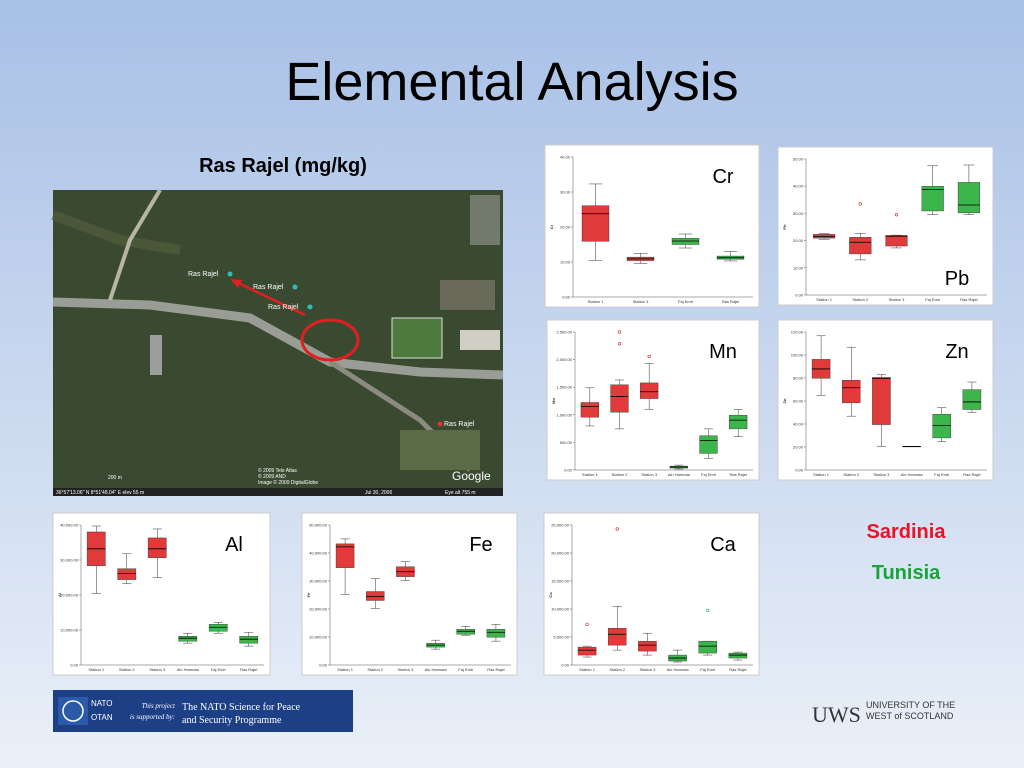 The width and height of the screenshot is (1024, 768). Describe the element at coordinates (564, 414) in the screenshot. I see `y-tick-label: 1,000.00` at that location.